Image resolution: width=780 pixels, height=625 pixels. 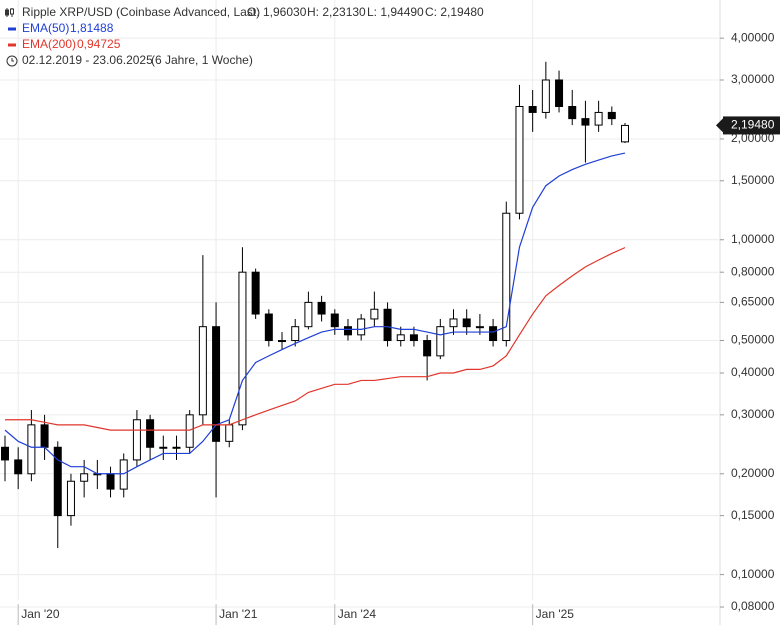 What do you see at coordinates (99, 44) in the screenshot?
I see `legend-value: 0,94725` at bounding box center [99, 44].